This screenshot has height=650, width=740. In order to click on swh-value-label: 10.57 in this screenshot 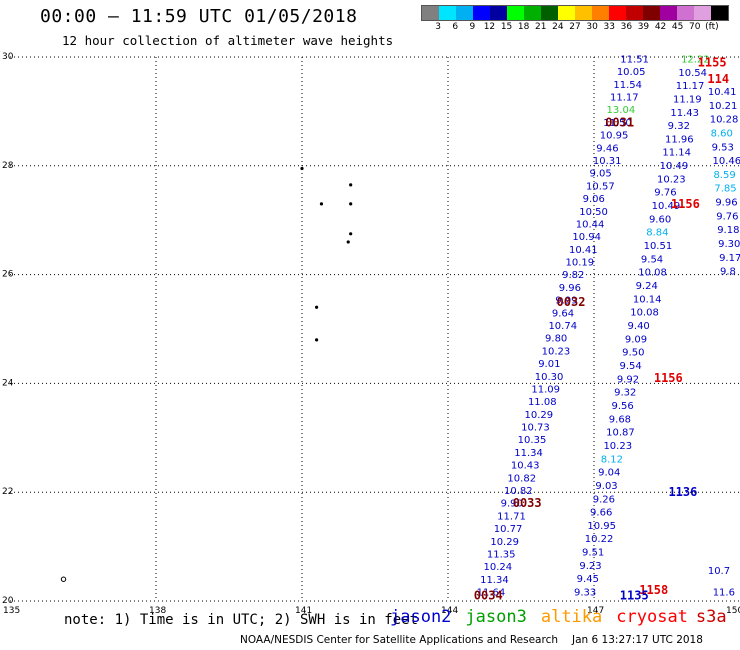, I will do `click(600, 186)`.